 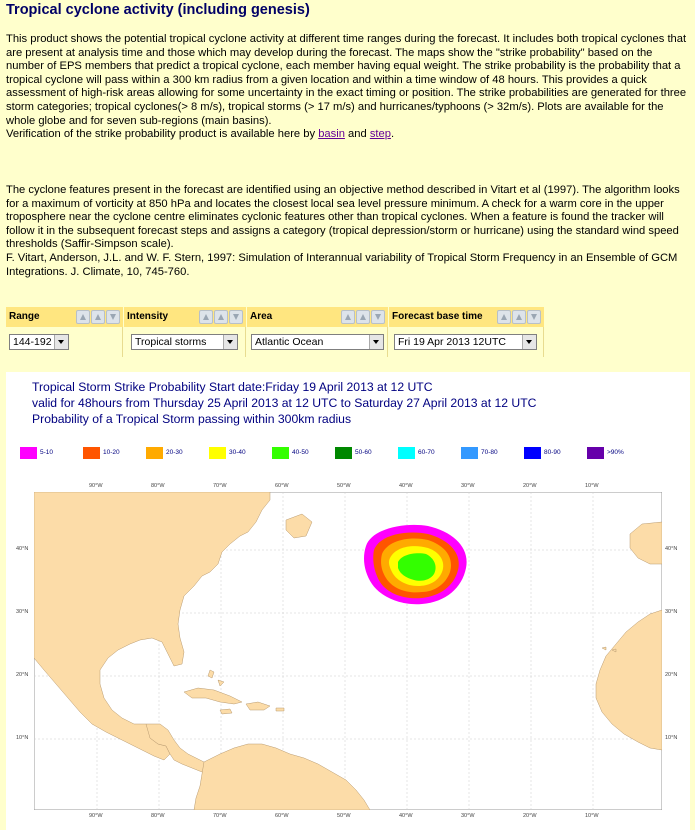 What do you see at coordinates (406, 816) in the screenshot?
I see `longitude-label: 40°W` at bounding box center [406, 816].